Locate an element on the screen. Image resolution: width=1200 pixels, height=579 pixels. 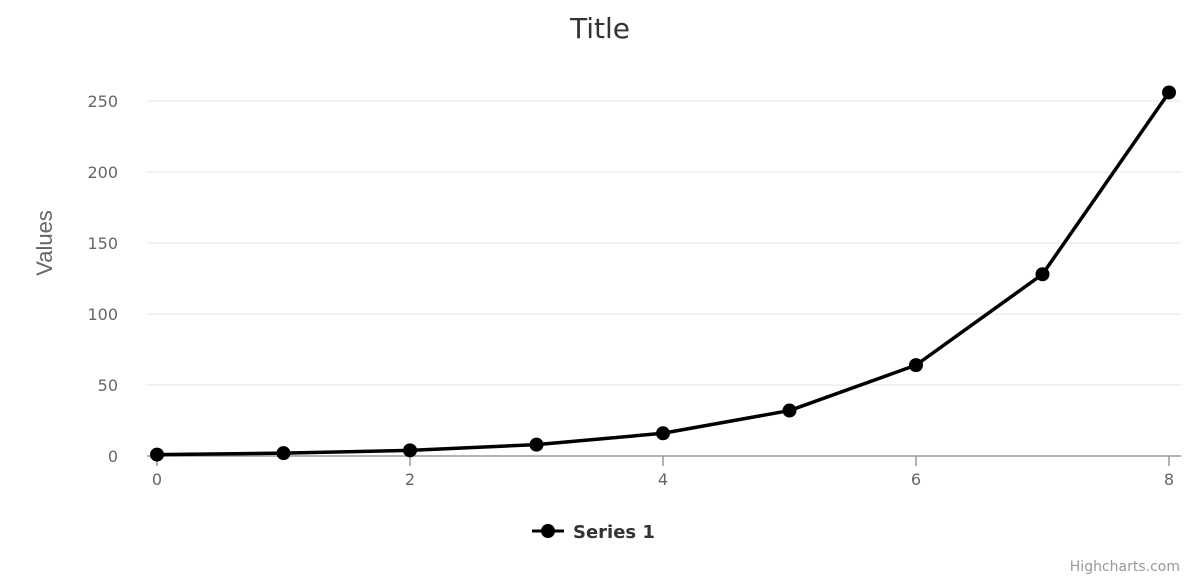
y-tick-label: 50 is located at coordinates (108, 385).